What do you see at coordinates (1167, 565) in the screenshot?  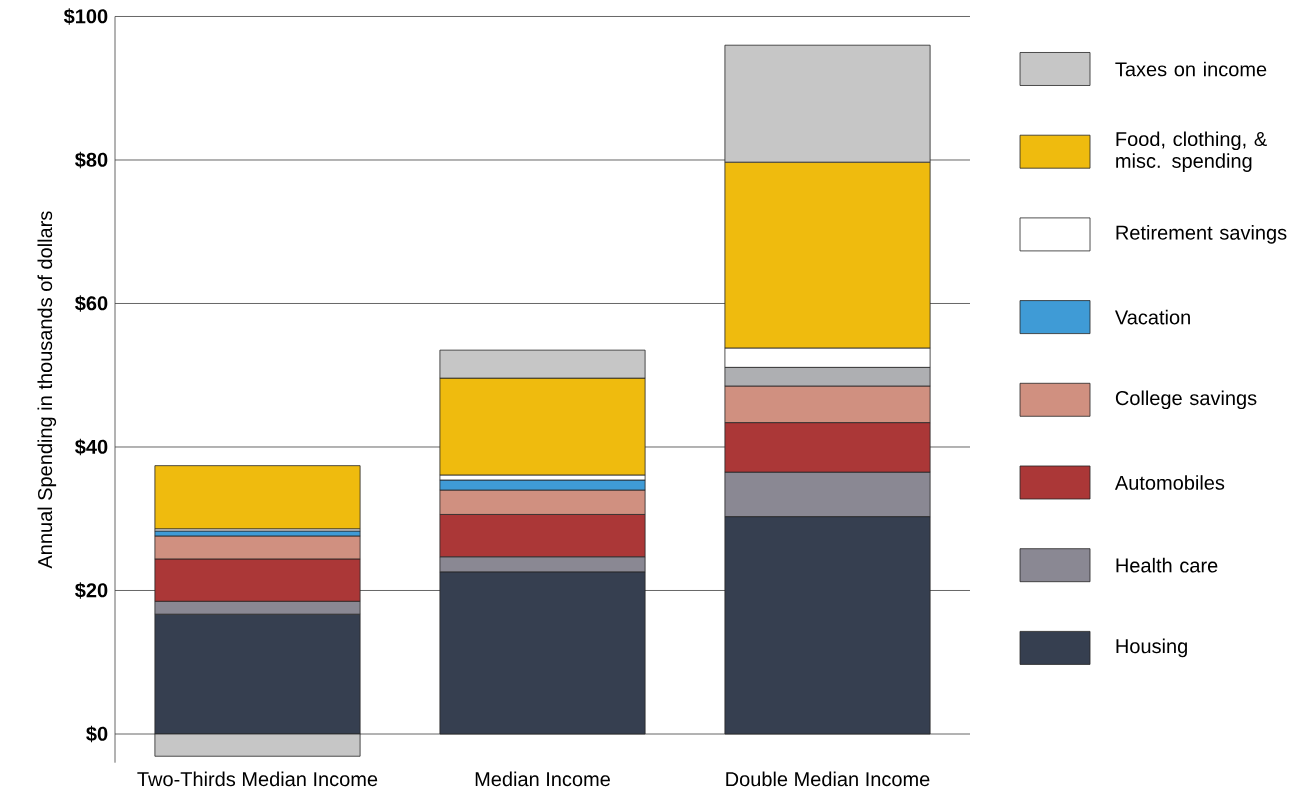 I see `legend-label: Health care` at bounding box center [1167, 565].